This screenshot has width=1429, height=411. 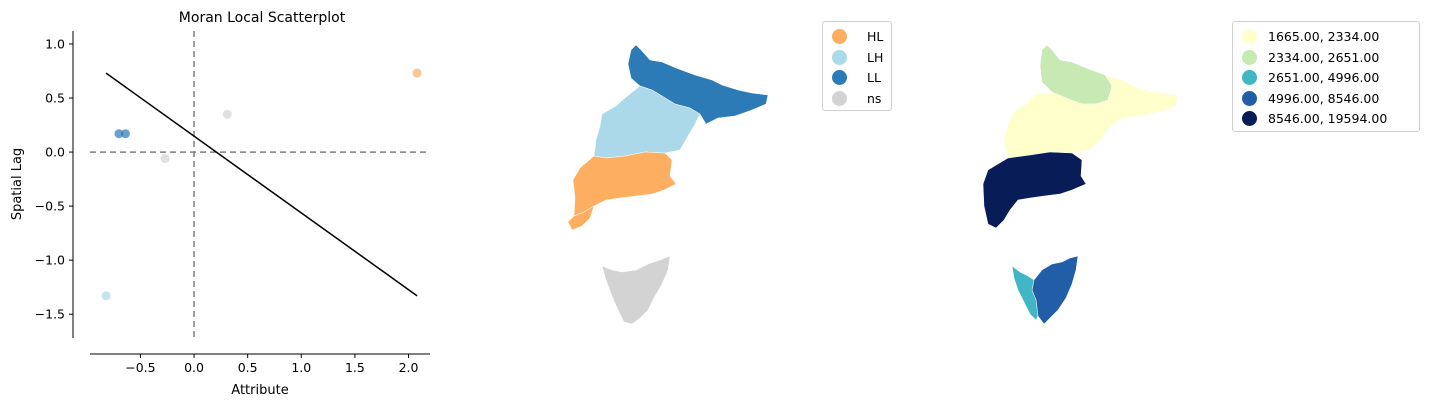 I want to click on cluster-map, so click(x=668, y=184).